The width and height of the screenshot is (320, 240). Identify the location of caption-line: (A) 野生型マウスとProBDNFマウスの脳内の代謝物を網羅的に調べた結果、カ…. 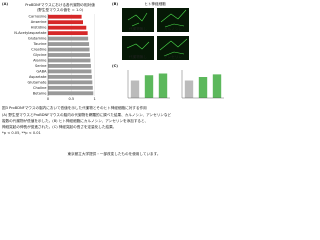
(86, 114).